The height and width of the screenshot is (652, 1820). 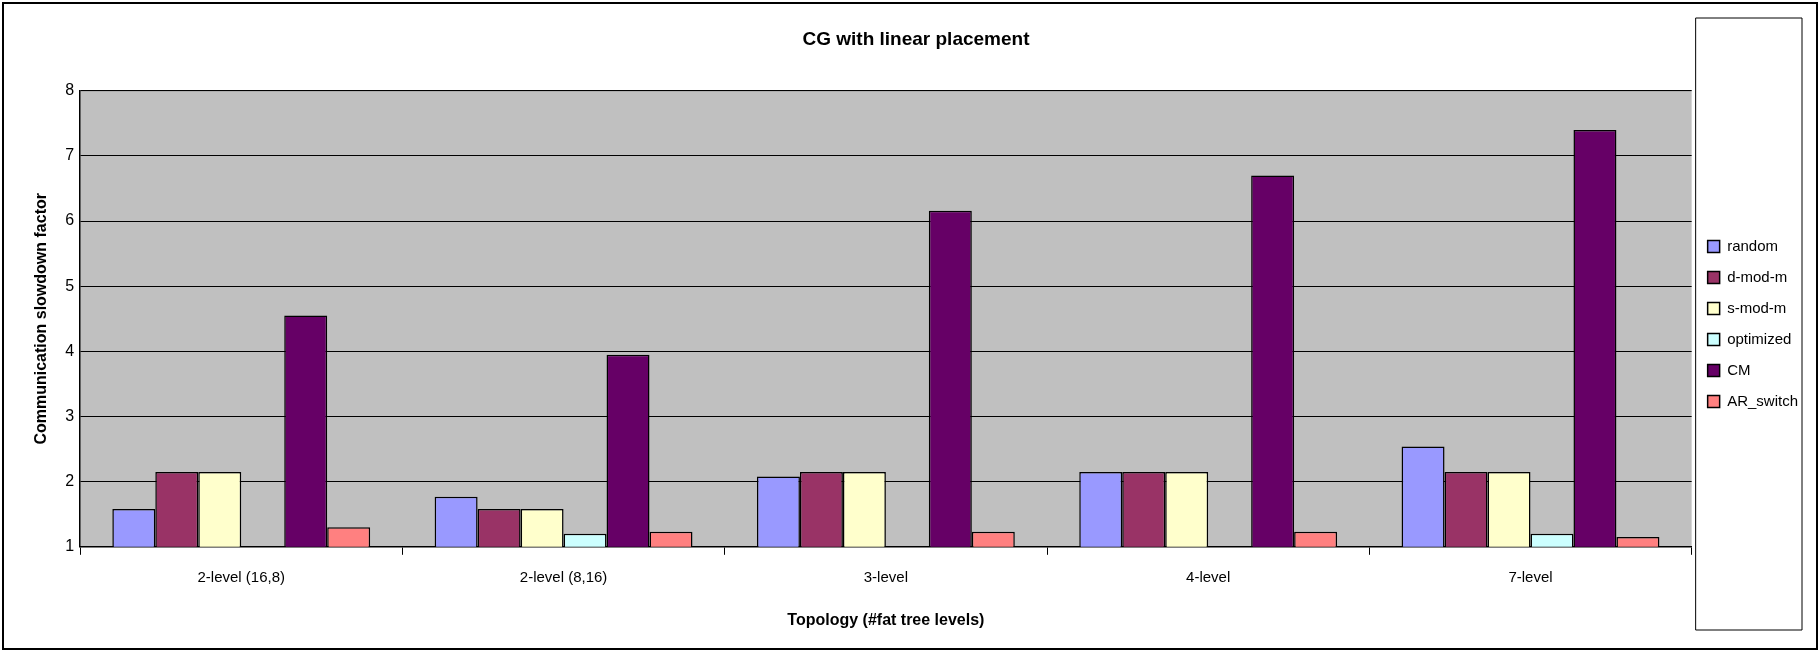 I want to click on y-tick-label: 2, so click(x=70, y=481).